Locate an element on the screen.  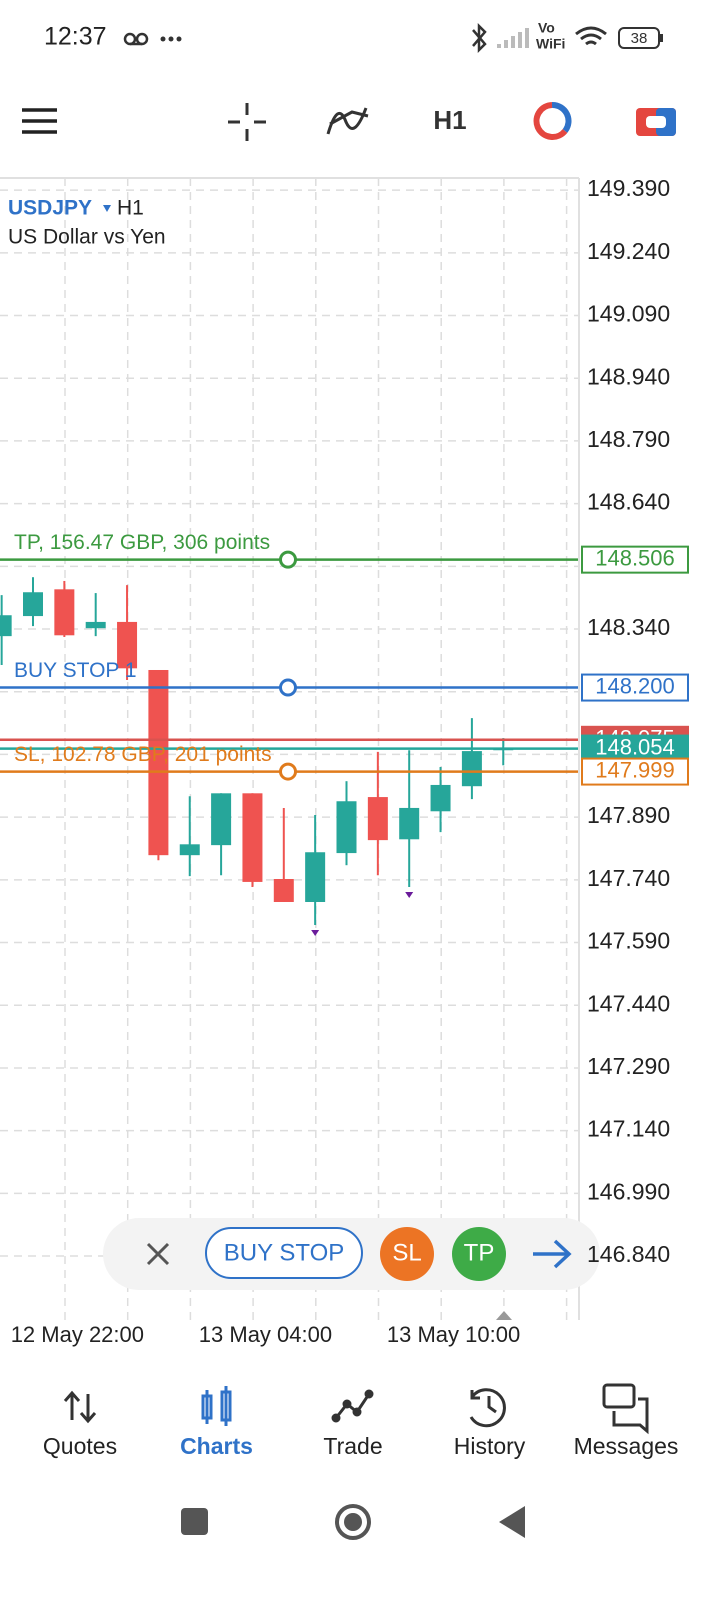
sl-label: SL is located at coordinates (406, 1252).